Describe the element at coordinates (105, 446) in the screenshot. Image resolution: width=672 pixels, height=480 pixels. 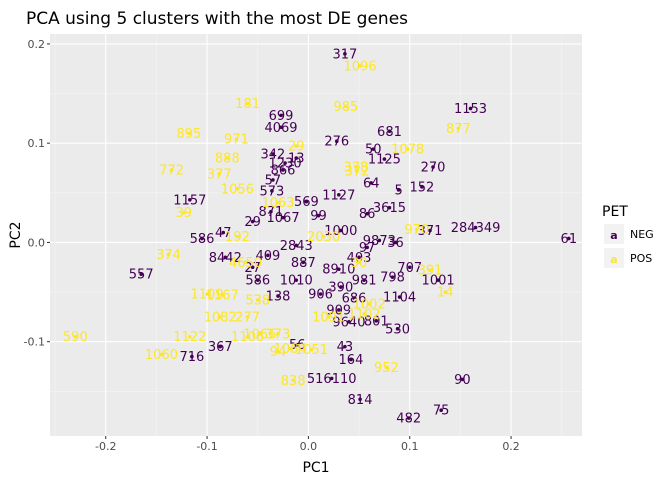
I see `x-tick-label: -0.2` at that location.